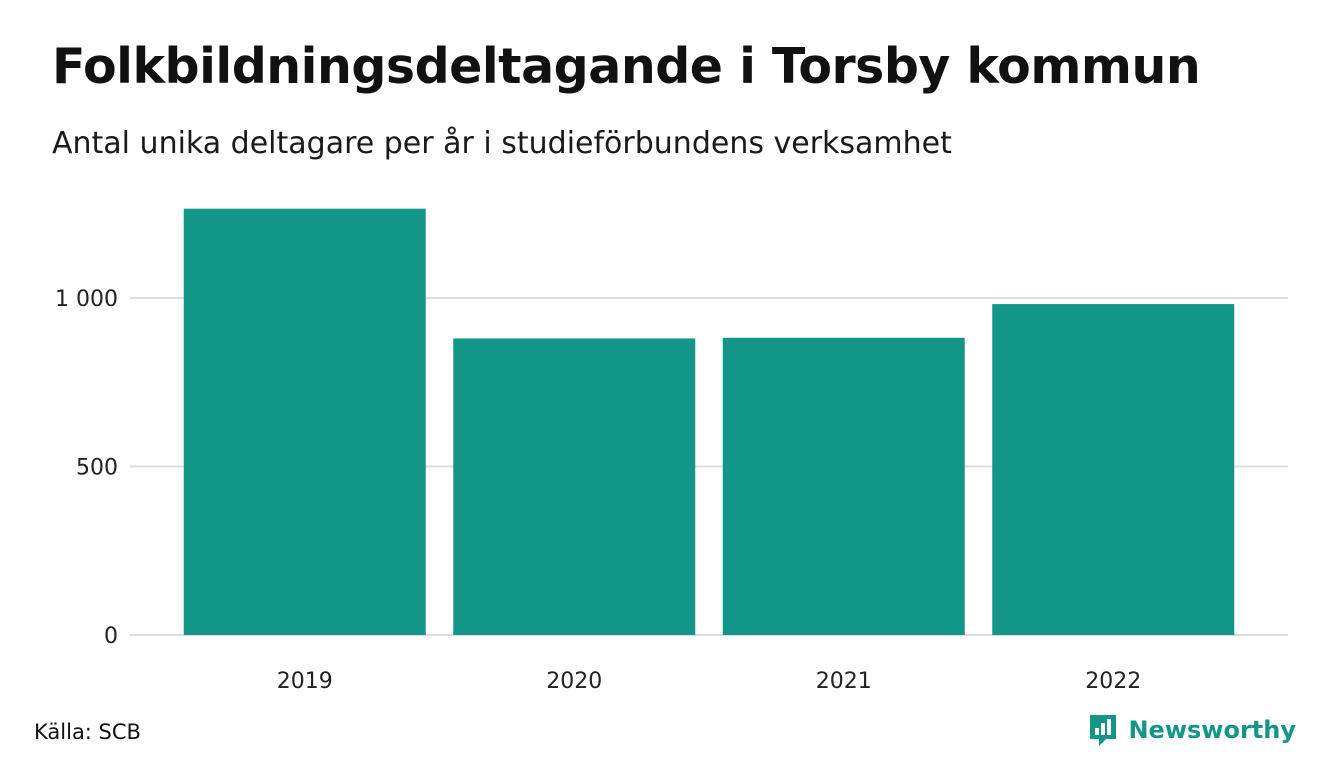 The width and height of the screenshot is (1340, 780). Describe the element at coordinates (87, 732) in the screenshot. I see `source-note: Källa: SCB` at that location.